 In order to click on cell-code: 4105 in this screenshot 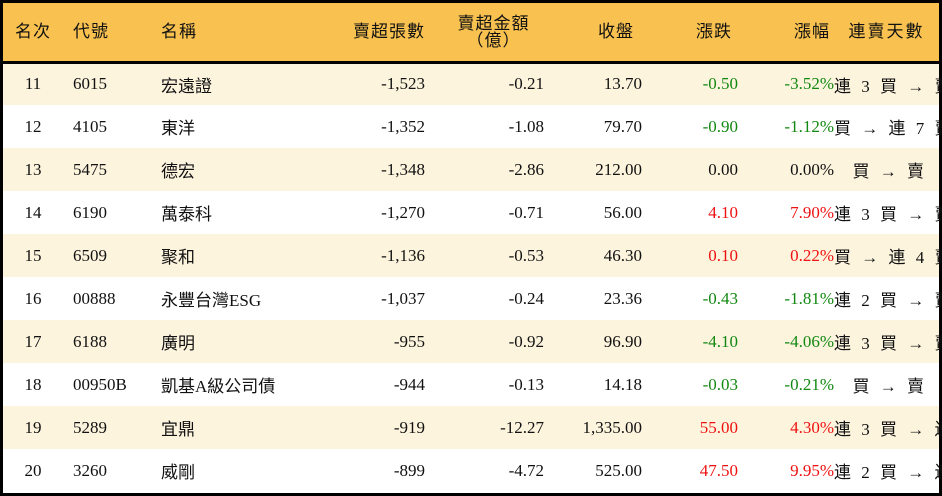, I will do `click(90, 126)`.